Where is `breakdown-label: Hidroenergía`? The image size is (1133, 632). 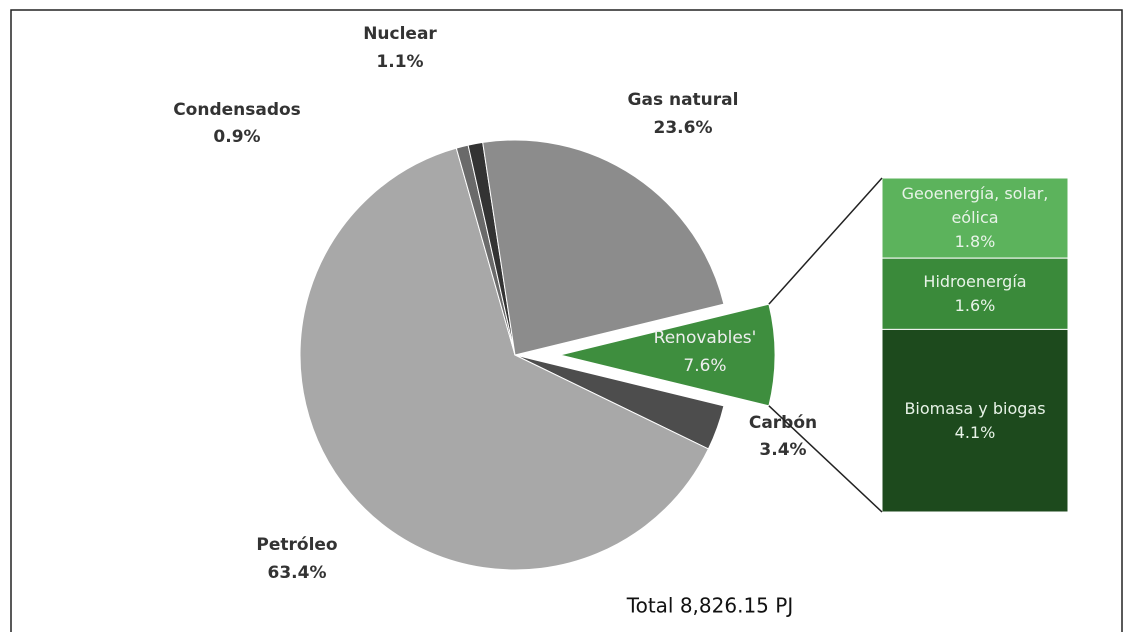 breakdown-label: Hidroenergía is located at coordinates (975, 281).